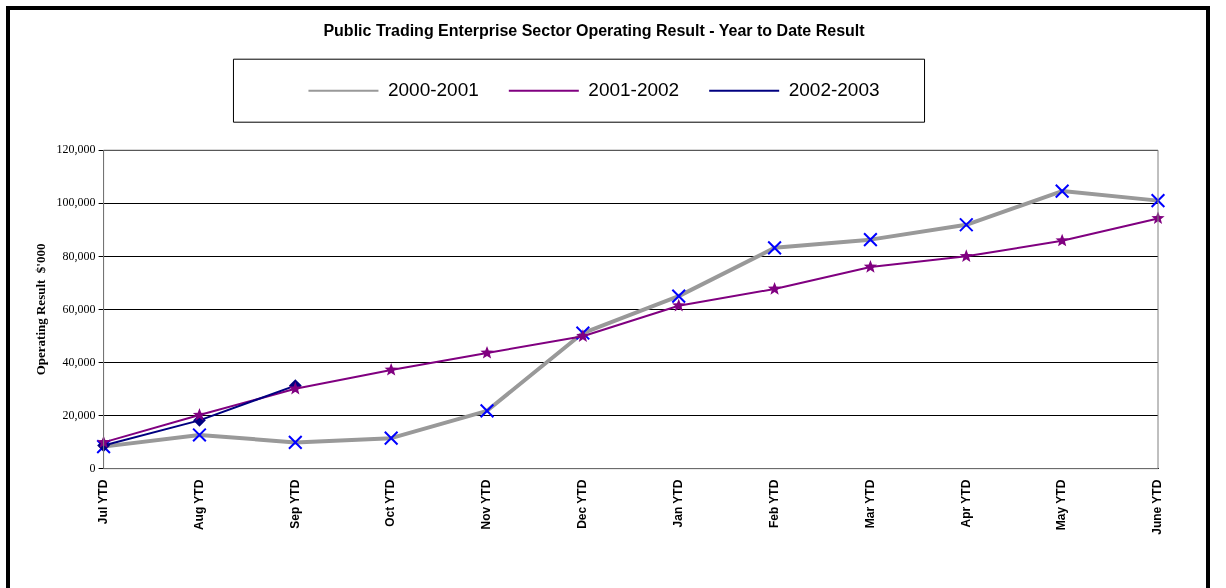 The width and height of the screenshot is (1226, 588). Describe the element at coordinates (390, 503) in the screenshot. I see `x-tick-label: Oct YTD` at that location.